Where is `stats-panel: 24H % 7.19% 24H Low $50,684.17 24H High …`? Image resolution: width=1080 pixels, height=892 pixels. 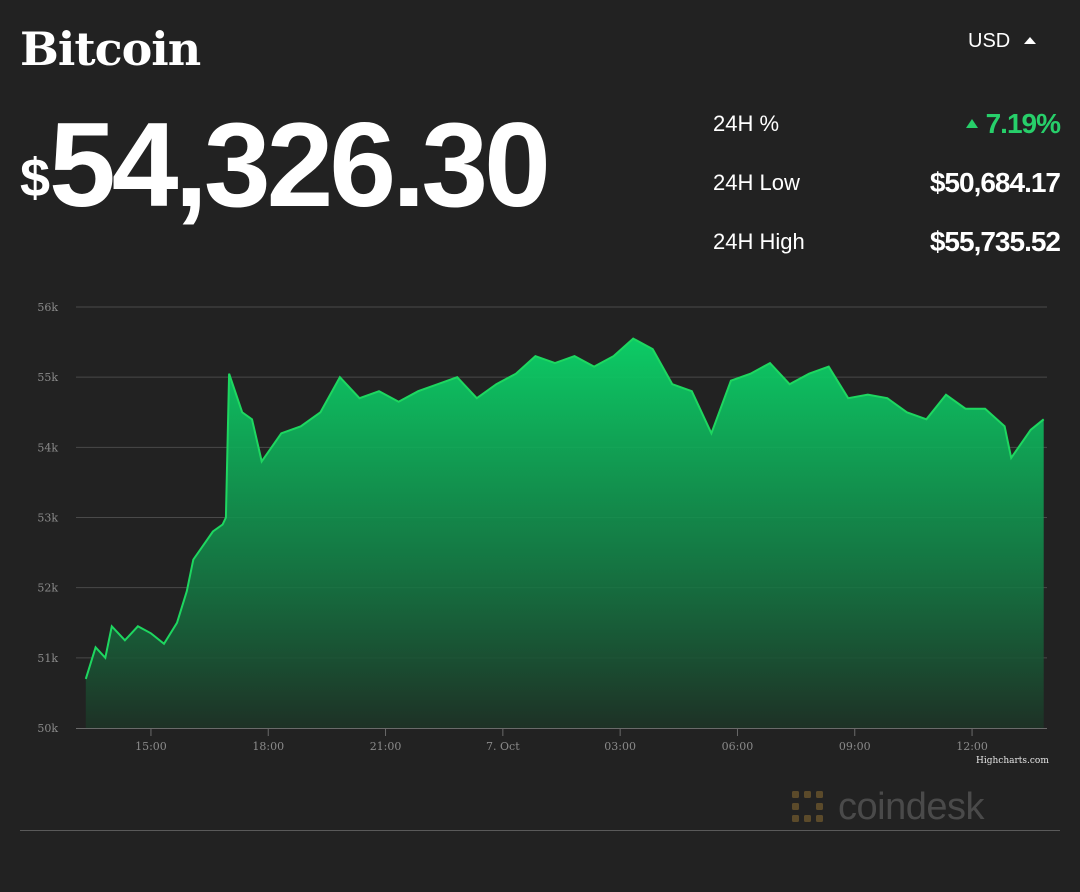 stats-panel: 24H % 7.19% 24H Low $50,684.17 24H High … is located at coordinates (887, 182).